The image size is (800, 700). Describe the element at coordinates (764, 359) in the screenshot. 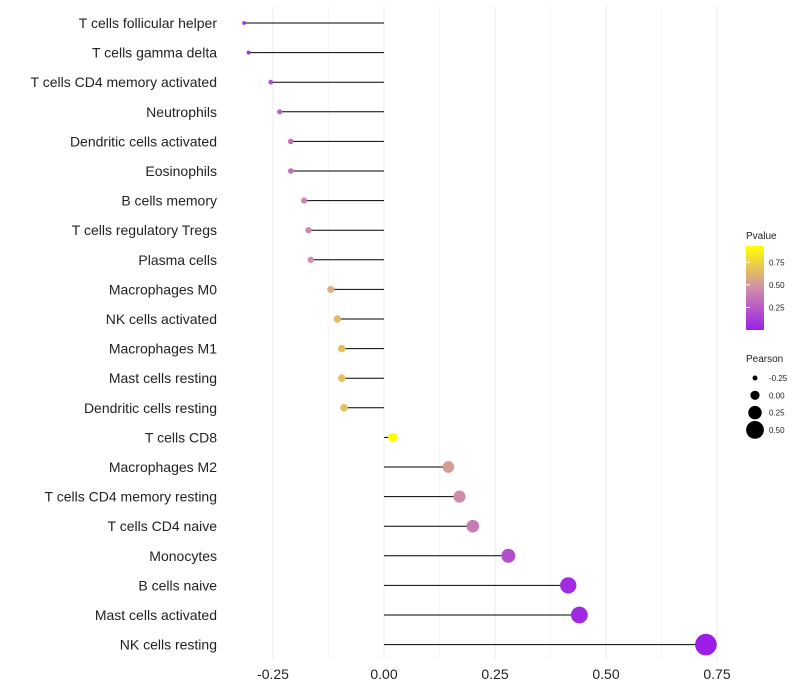

I see `size-legend-title: Pearson` at that location.